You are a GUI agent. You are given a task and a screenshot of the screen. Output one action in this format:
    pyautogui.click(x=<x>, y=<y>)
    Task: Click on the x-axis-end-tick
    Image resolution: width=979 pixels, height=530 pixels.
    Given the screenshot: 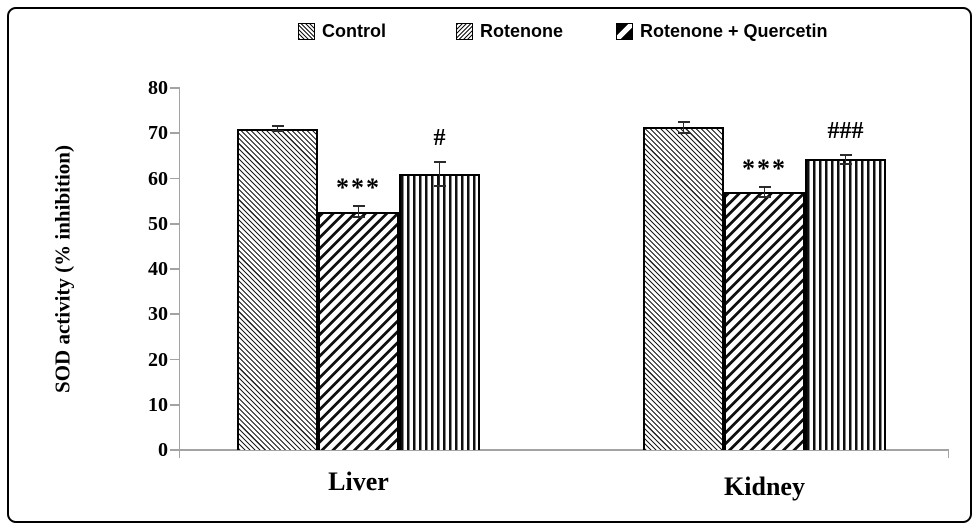 What is the action you would take?
    pyautogui.click(x=948, y=454)
    